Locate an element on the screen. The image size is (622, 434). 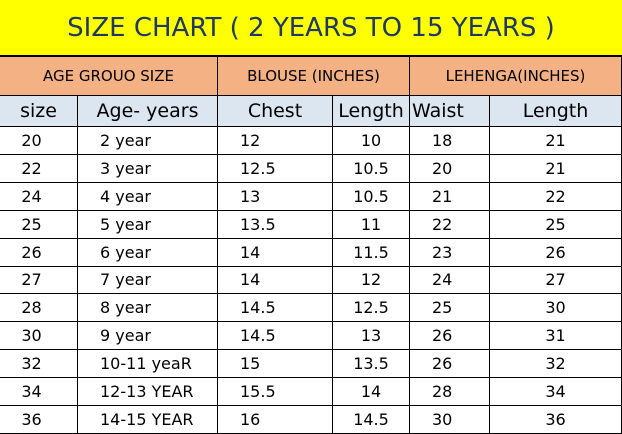
column-header: Waist is located at coordinates (450, 111).